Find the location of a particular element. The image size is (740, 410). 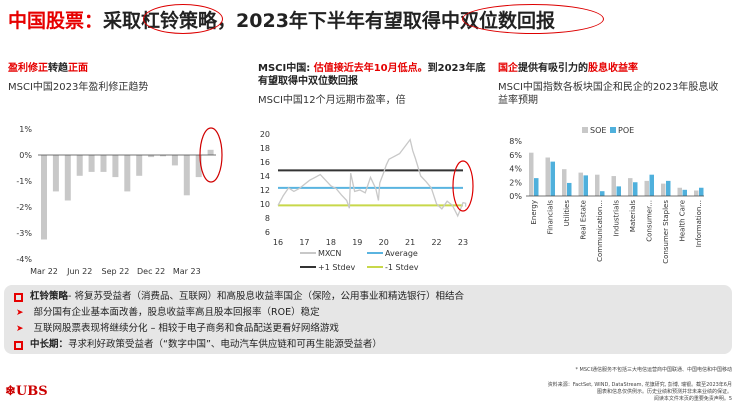

legend-label: SOE is located at coordinates (598, 130).